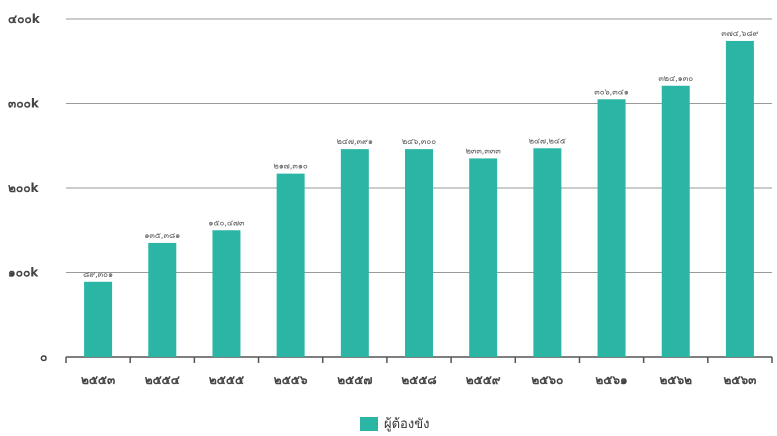 This screenshot has width=777, height=436. What do you see at coordinates (98, 274) in the screenshot?
I see `data-label: ๘๙,๓๐๑` at bounding box center [98, 274].